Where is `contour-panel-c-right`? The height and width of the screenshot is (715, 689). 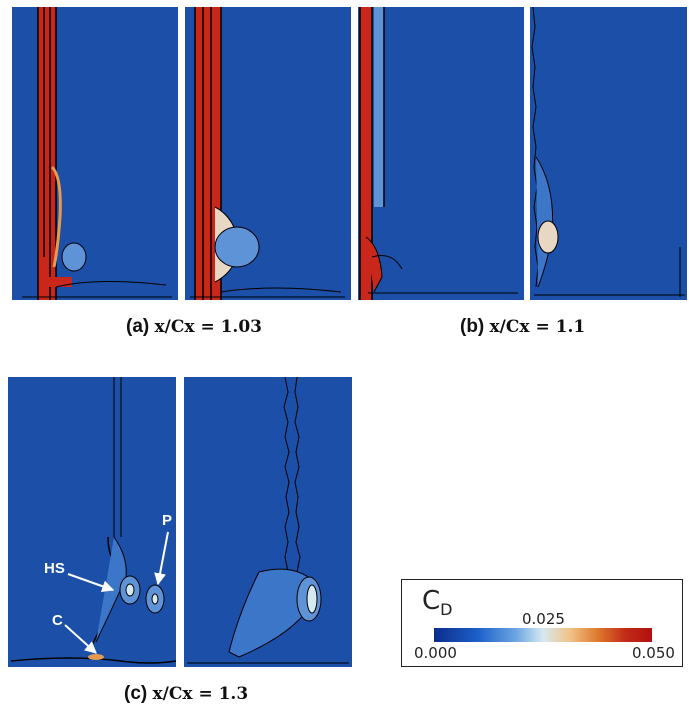 contour-panel-c-right is located at coordinates (268, 522).